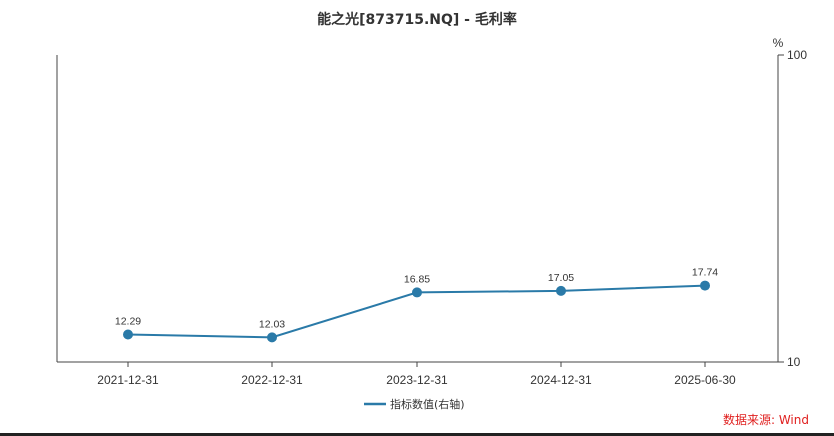 This screenshot has width=834, height=436. What do you see at coordinates (417, 434) in the screenshot?
I see `bottom-rule` at bounding box center [417, 434].